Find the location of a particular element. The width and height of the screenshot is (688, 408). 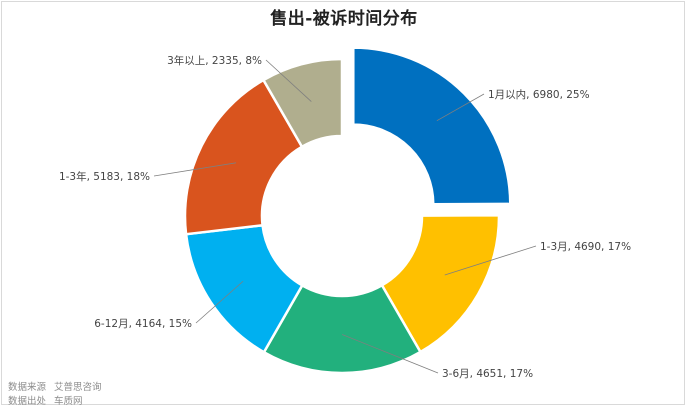

slice-1月以内 is located at coordinates (432, 126).